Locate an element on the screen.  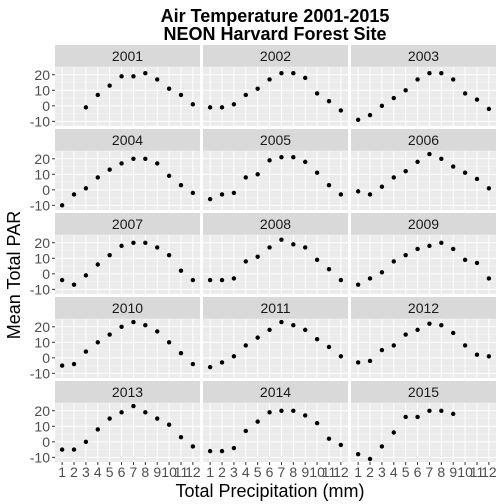
facet-strip-label: 2010 is located at coordinates (127, 308).